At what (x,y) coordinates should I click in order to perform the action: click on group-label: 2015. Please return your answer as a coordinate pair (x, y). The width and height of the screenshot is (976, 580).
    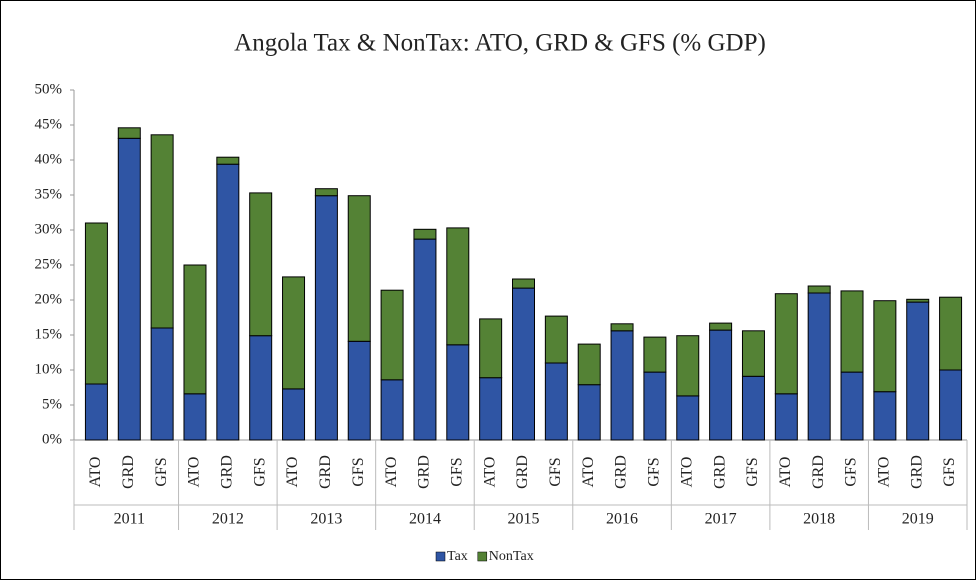
    Looking at the image, I should click on (524, 519).